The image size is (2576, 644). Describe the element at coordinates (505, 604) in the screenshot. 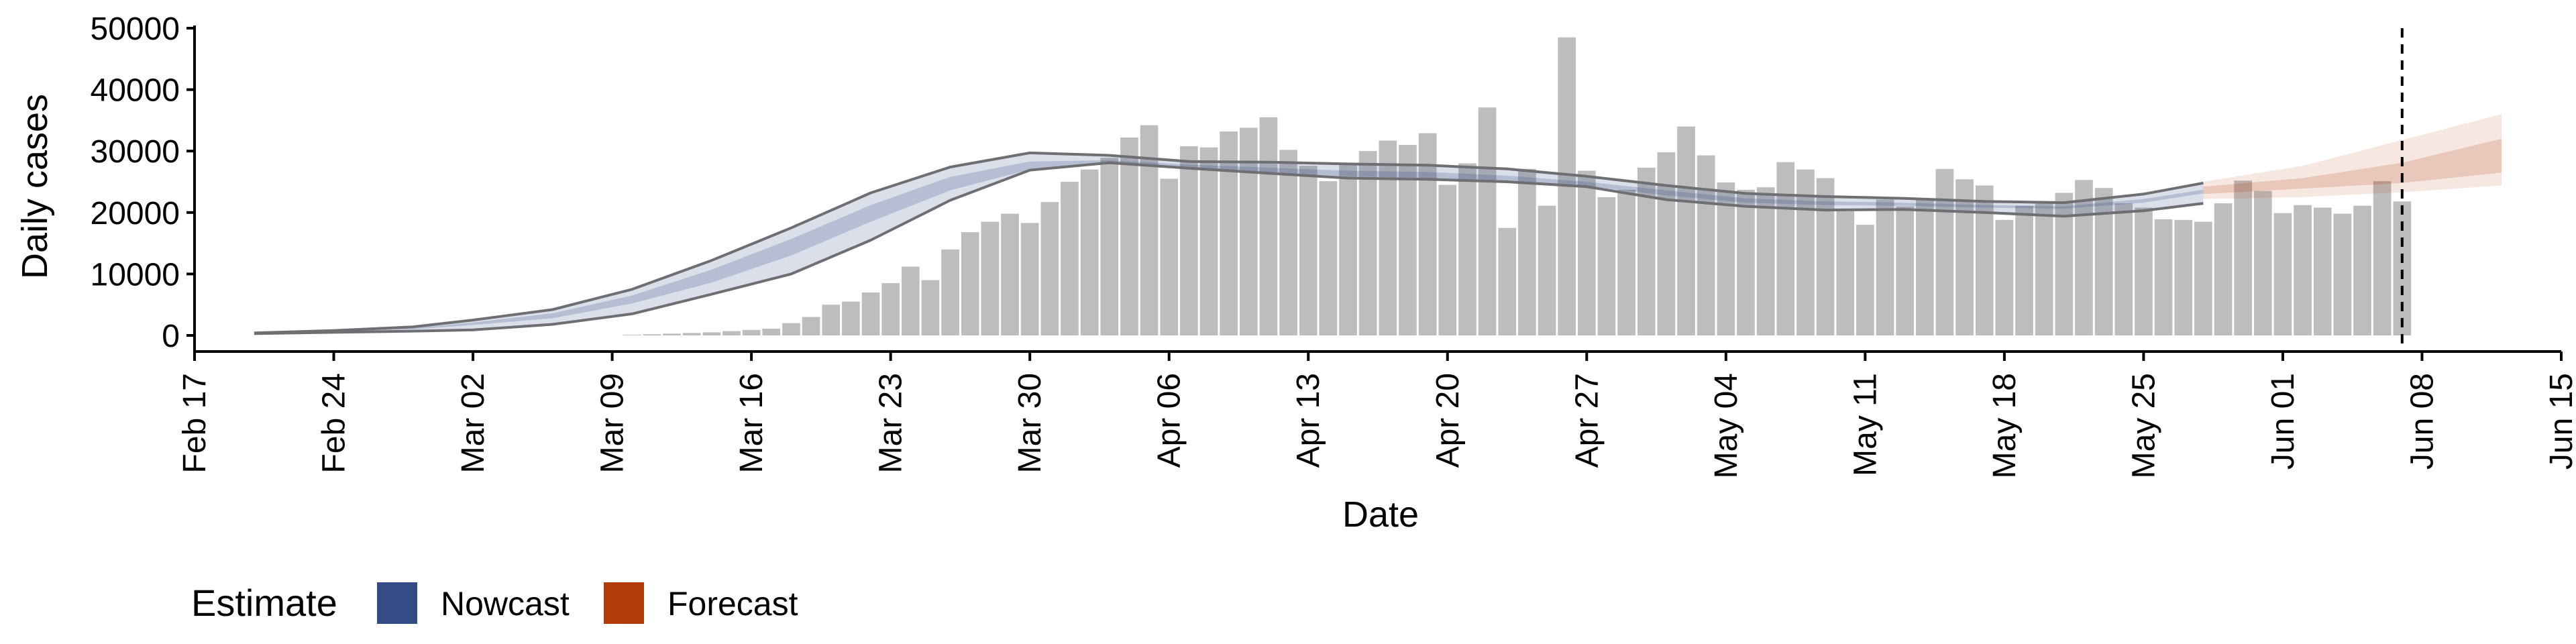

I see `legend-label-nowcast: Nowcast` at that location.